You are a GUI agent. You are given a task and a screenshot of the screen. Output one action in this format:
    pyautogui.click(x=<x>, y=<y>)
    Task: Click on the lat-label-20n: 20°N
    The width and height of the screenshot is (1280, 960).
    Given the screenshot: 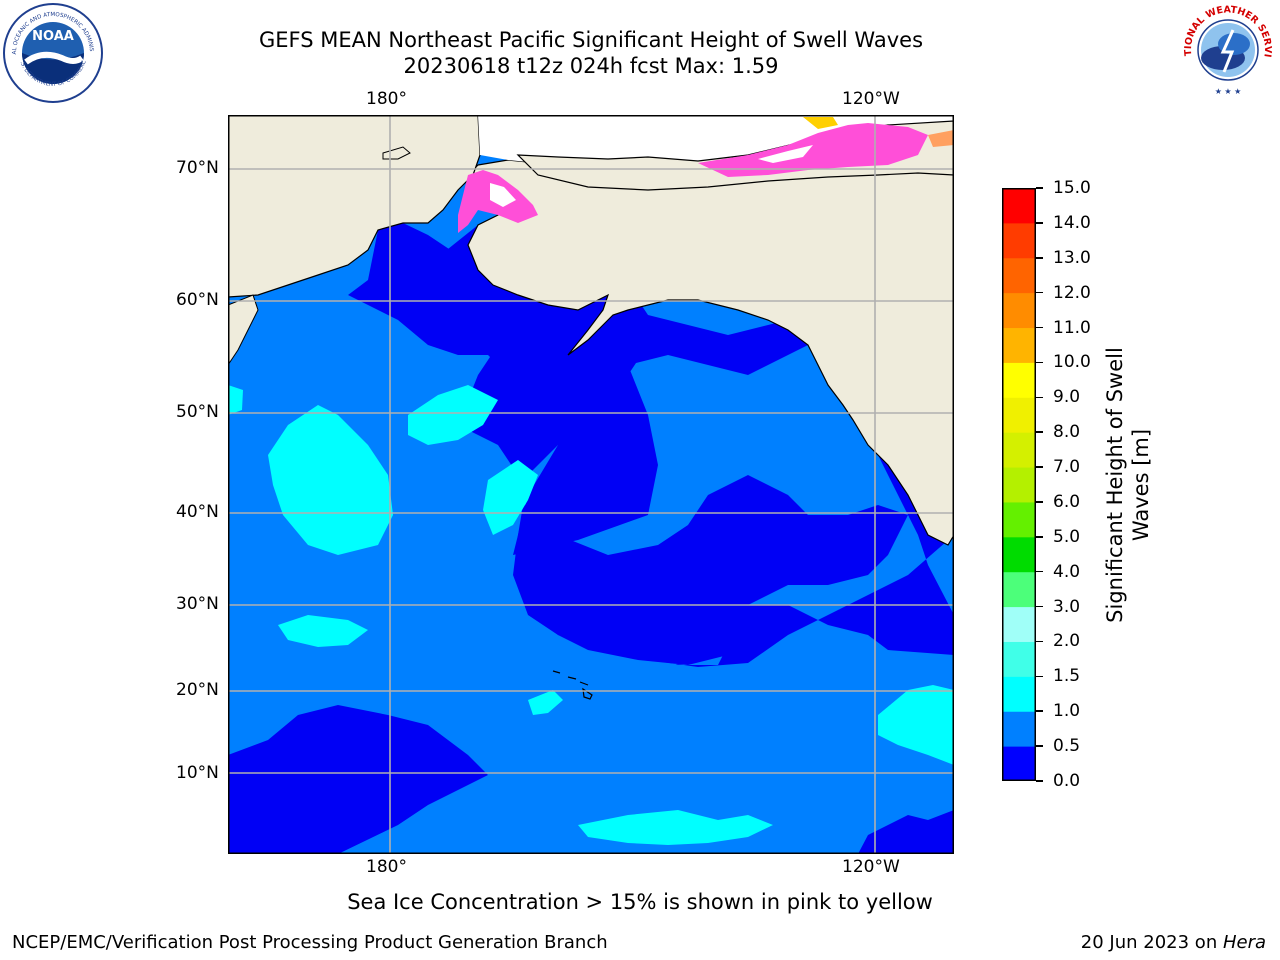 What is the action you would take?
    pyautogui.click(x=197, y=690)
    